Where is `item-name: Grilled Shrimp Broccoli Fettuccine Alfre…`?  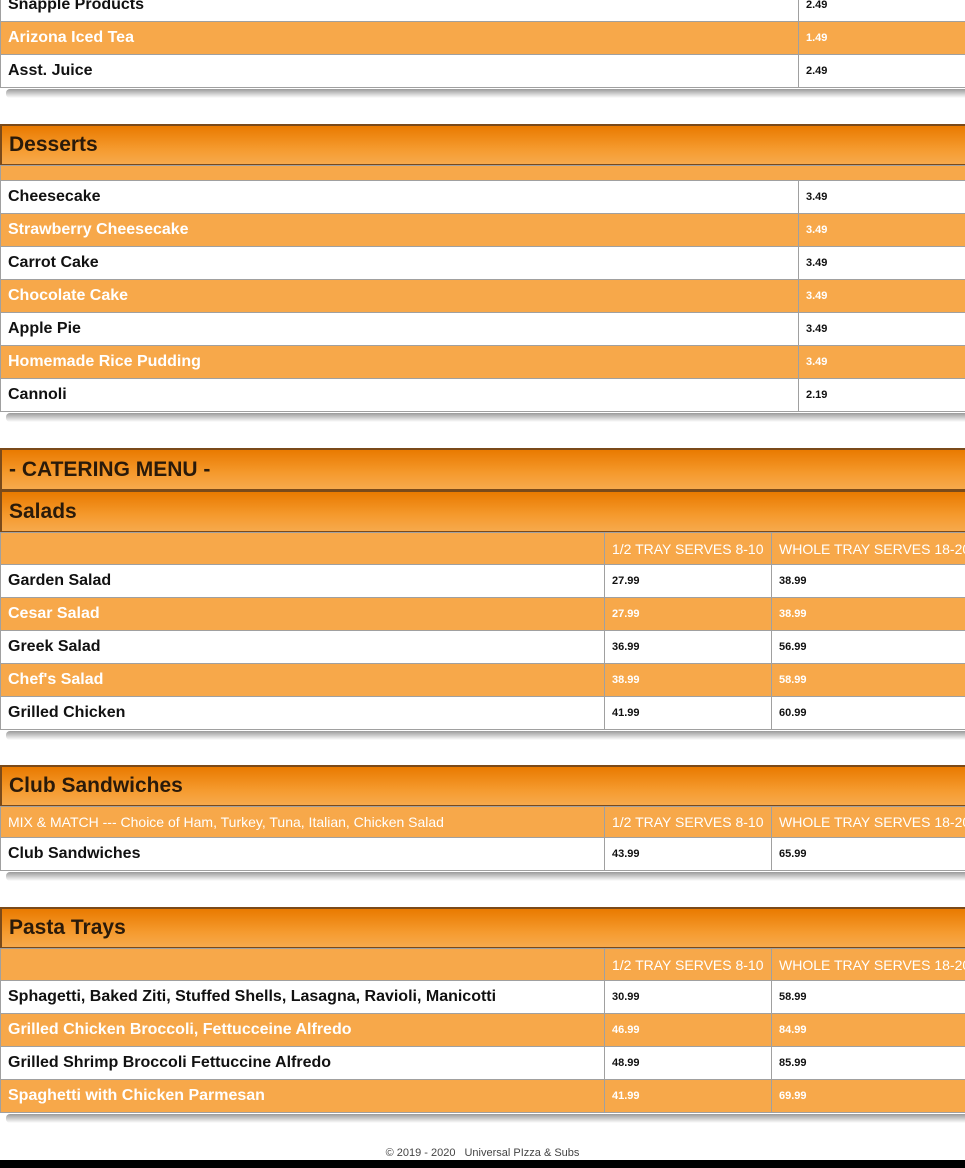
item-name: Grilled Shrimp Broccoli Fettuccine Alfre… is located at coordinates (303, 1063).